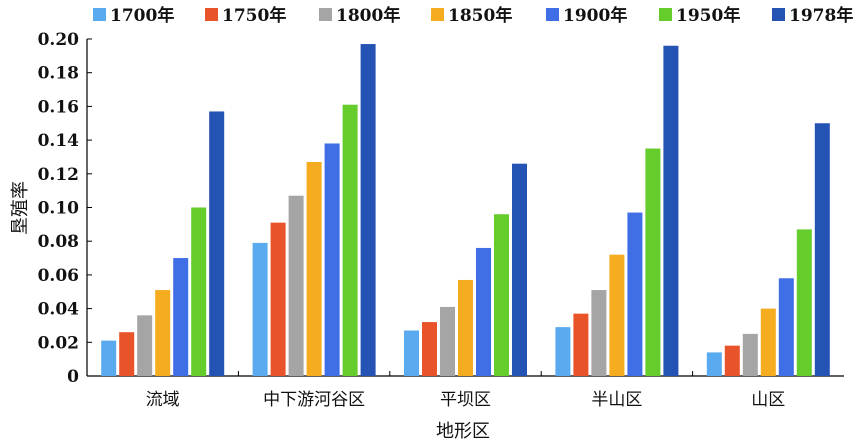 The width and height of the screenshot is (858, 444). I want to click on x-axis-title: 地形区, so click(463, 431).